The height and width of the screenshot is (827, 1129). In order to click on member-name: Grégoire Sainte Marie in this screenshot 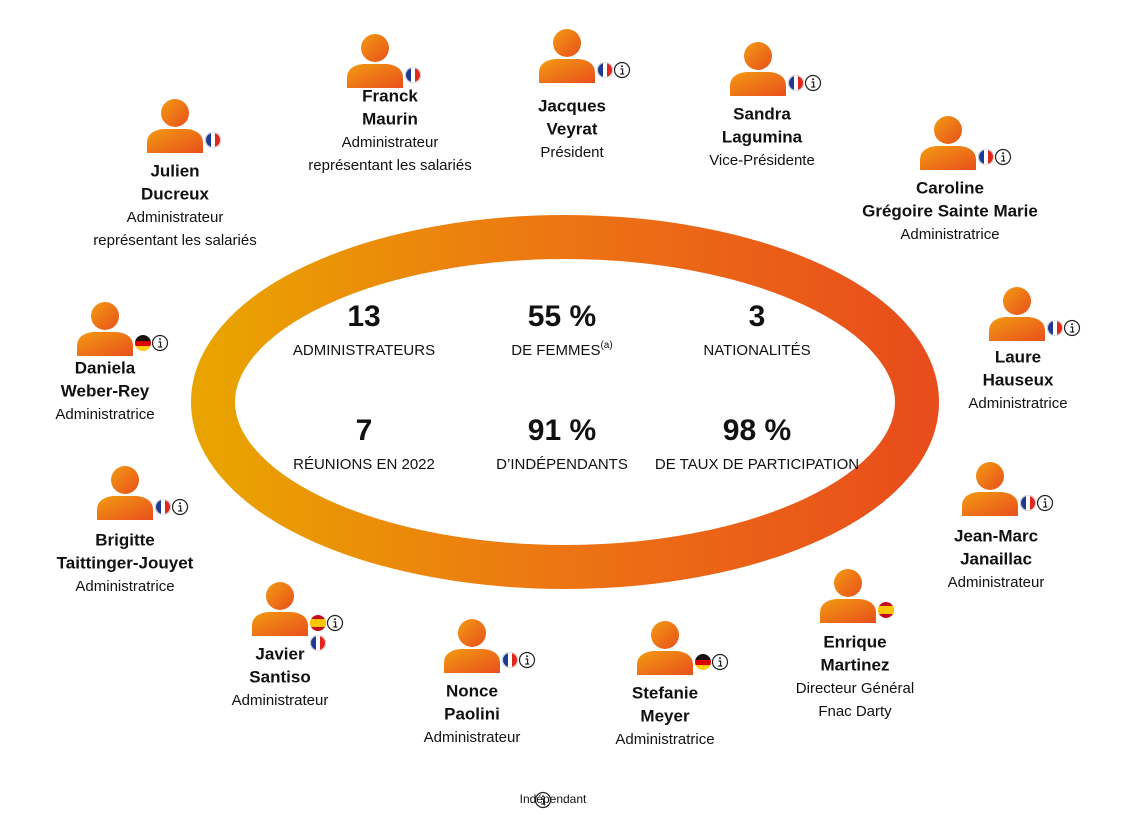, I will do `click(950, 210)`.